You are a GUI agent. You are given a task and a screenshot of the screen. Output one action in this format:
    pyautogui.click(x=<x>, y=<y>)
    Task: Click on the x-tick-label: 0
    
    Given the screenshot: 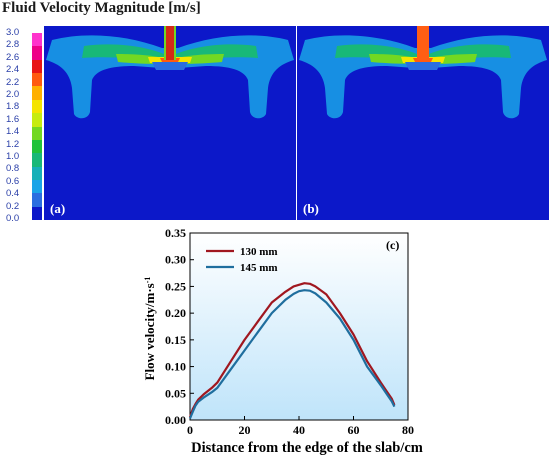 What is the action you would take?
    pyautogui.click(x=190, y=430)
    